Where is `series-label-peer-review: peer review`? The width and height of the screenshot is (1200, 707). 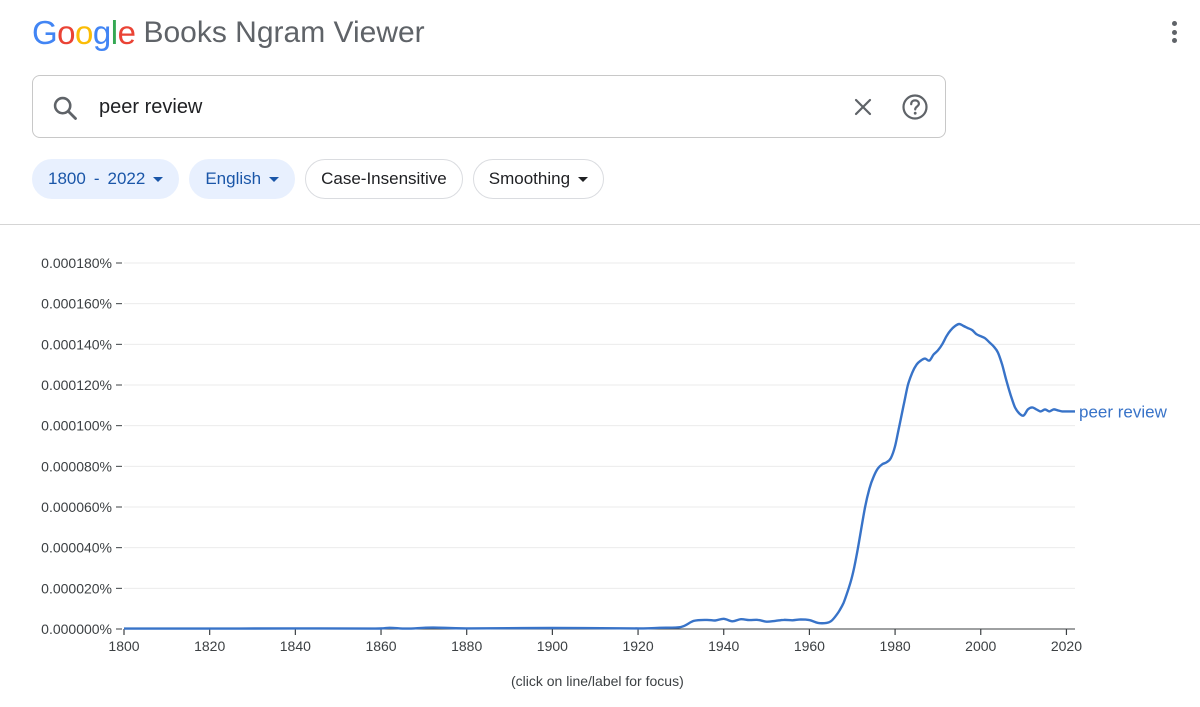 series-label-peer-review: peer review is located at coordinates (1123, 411).